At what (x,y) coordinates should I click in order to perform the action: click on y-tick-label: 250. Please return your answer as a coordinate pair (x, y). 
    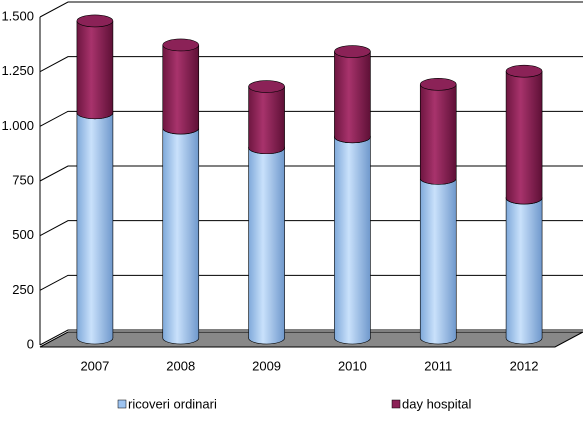
    Looking at the image, I should click on (23, 289).